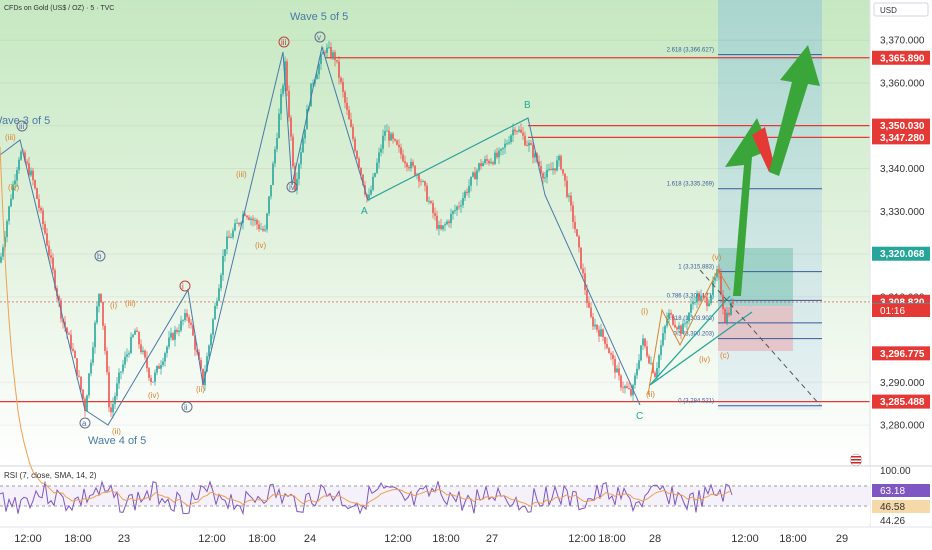 The image size is (932, 550). I want to click on y-tick-label: 3,280.000, so click(902, 426).